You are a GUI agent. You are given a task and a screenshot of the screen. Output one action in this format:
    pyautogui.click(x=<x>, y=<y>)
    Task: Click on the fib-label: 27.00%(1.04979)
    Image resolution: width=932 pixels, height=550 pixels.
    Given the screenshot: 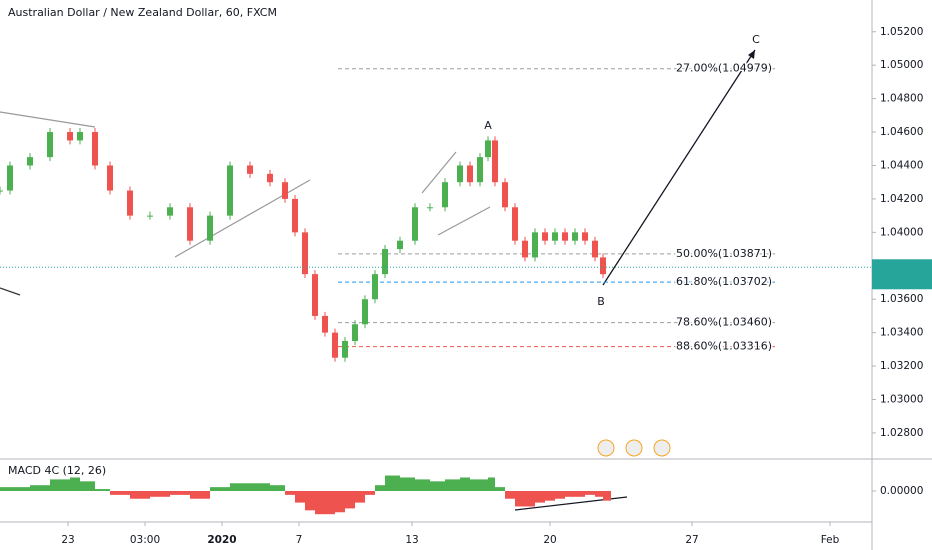 What is the action you would take?
    pyautogui.click(x=724, y=68)
    